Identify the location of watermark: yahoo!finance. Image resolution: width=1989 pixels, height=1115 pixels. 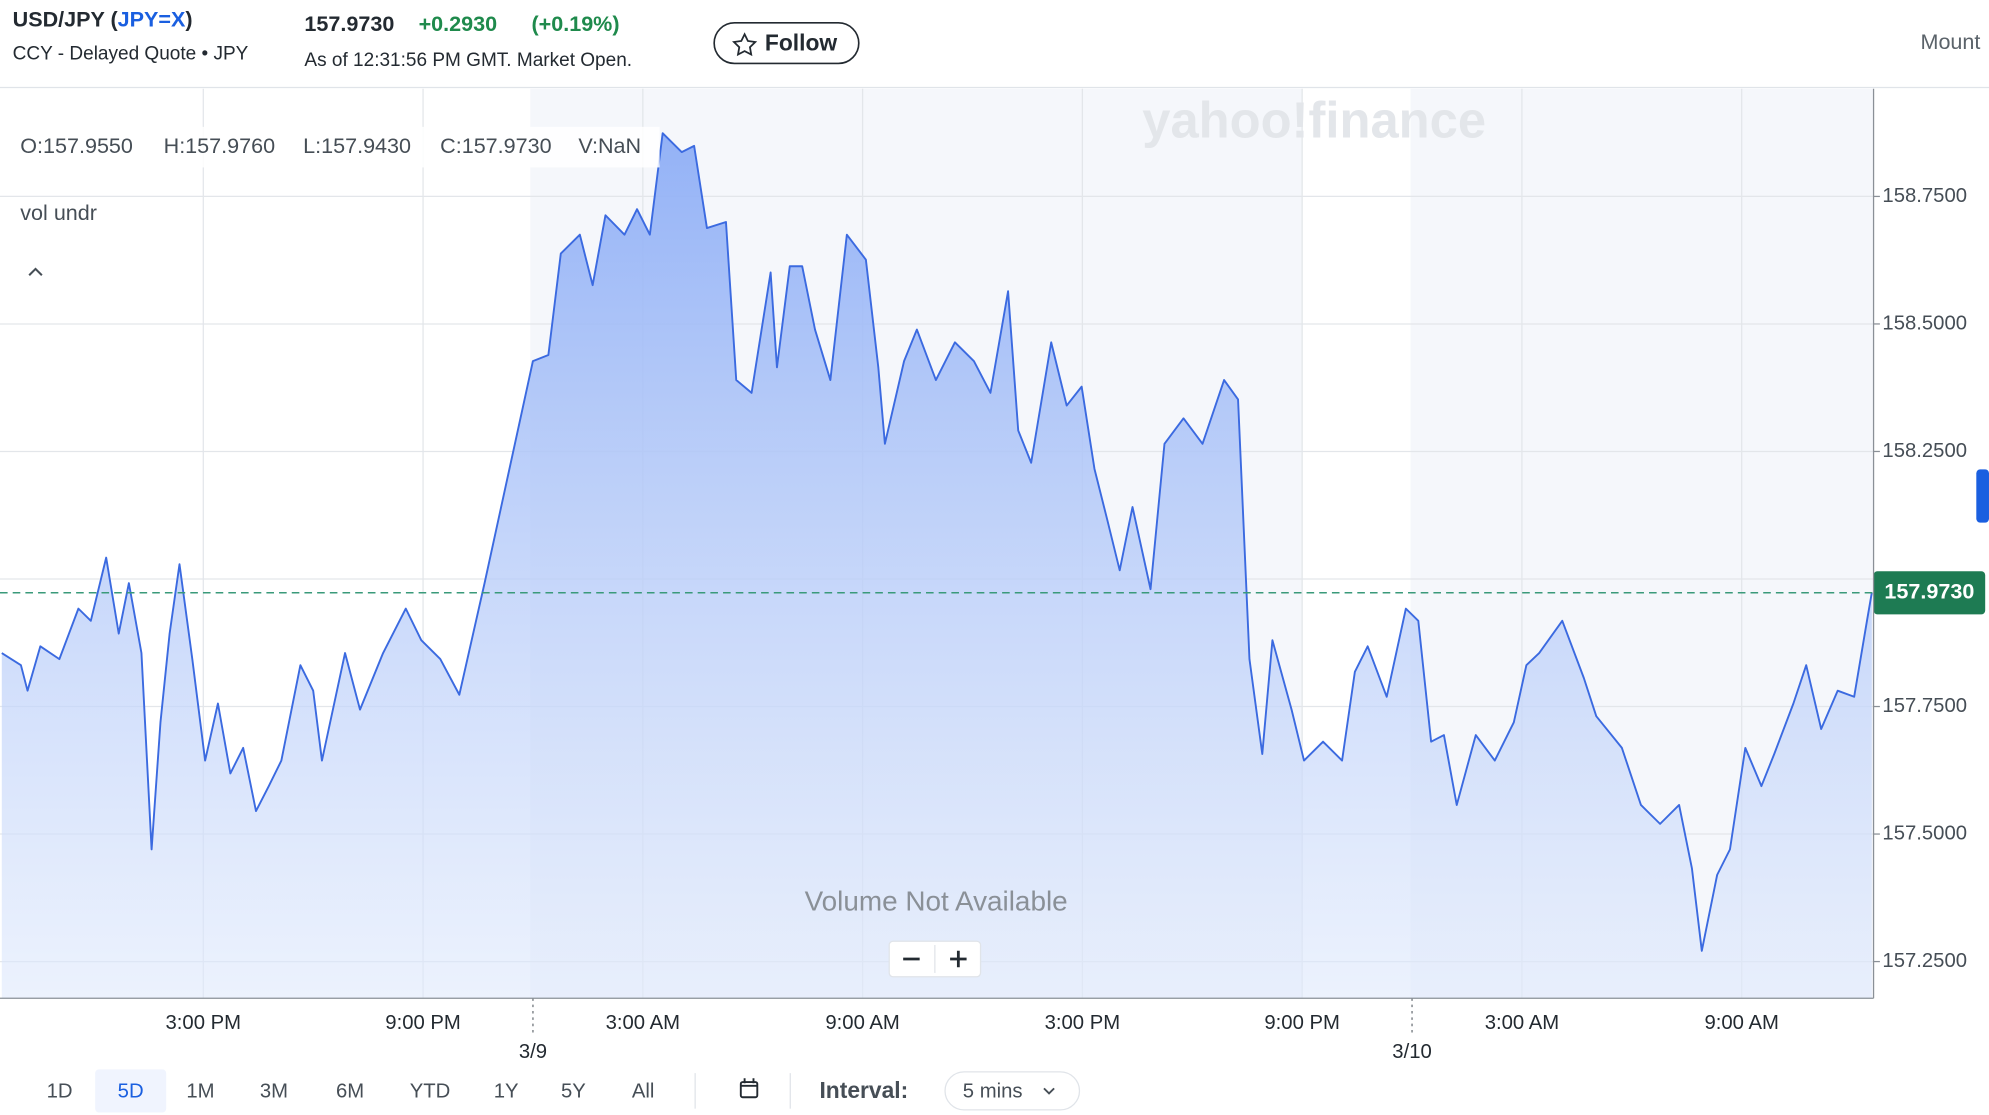
(1314, 120).